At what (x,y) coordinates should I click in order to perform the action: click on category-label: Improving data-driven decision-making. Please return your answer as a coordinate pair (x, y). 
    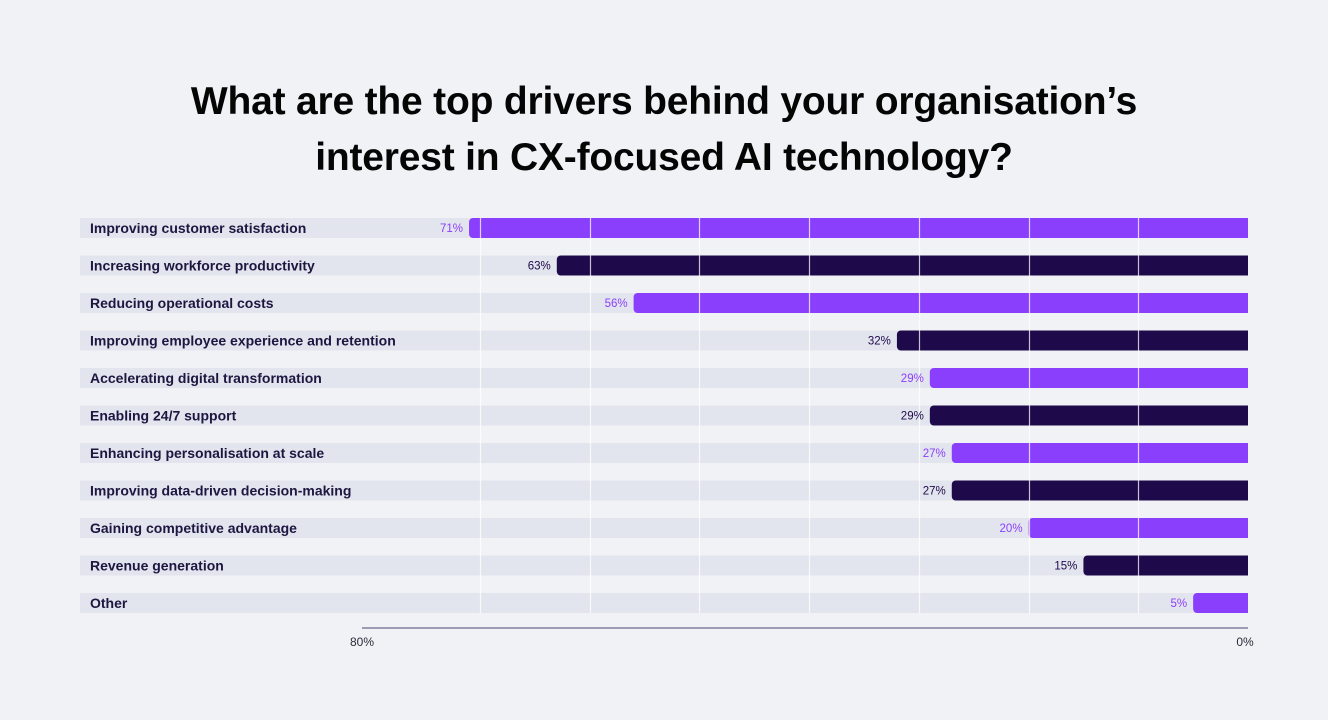
    Looking at the image, I should click on (220, 491).